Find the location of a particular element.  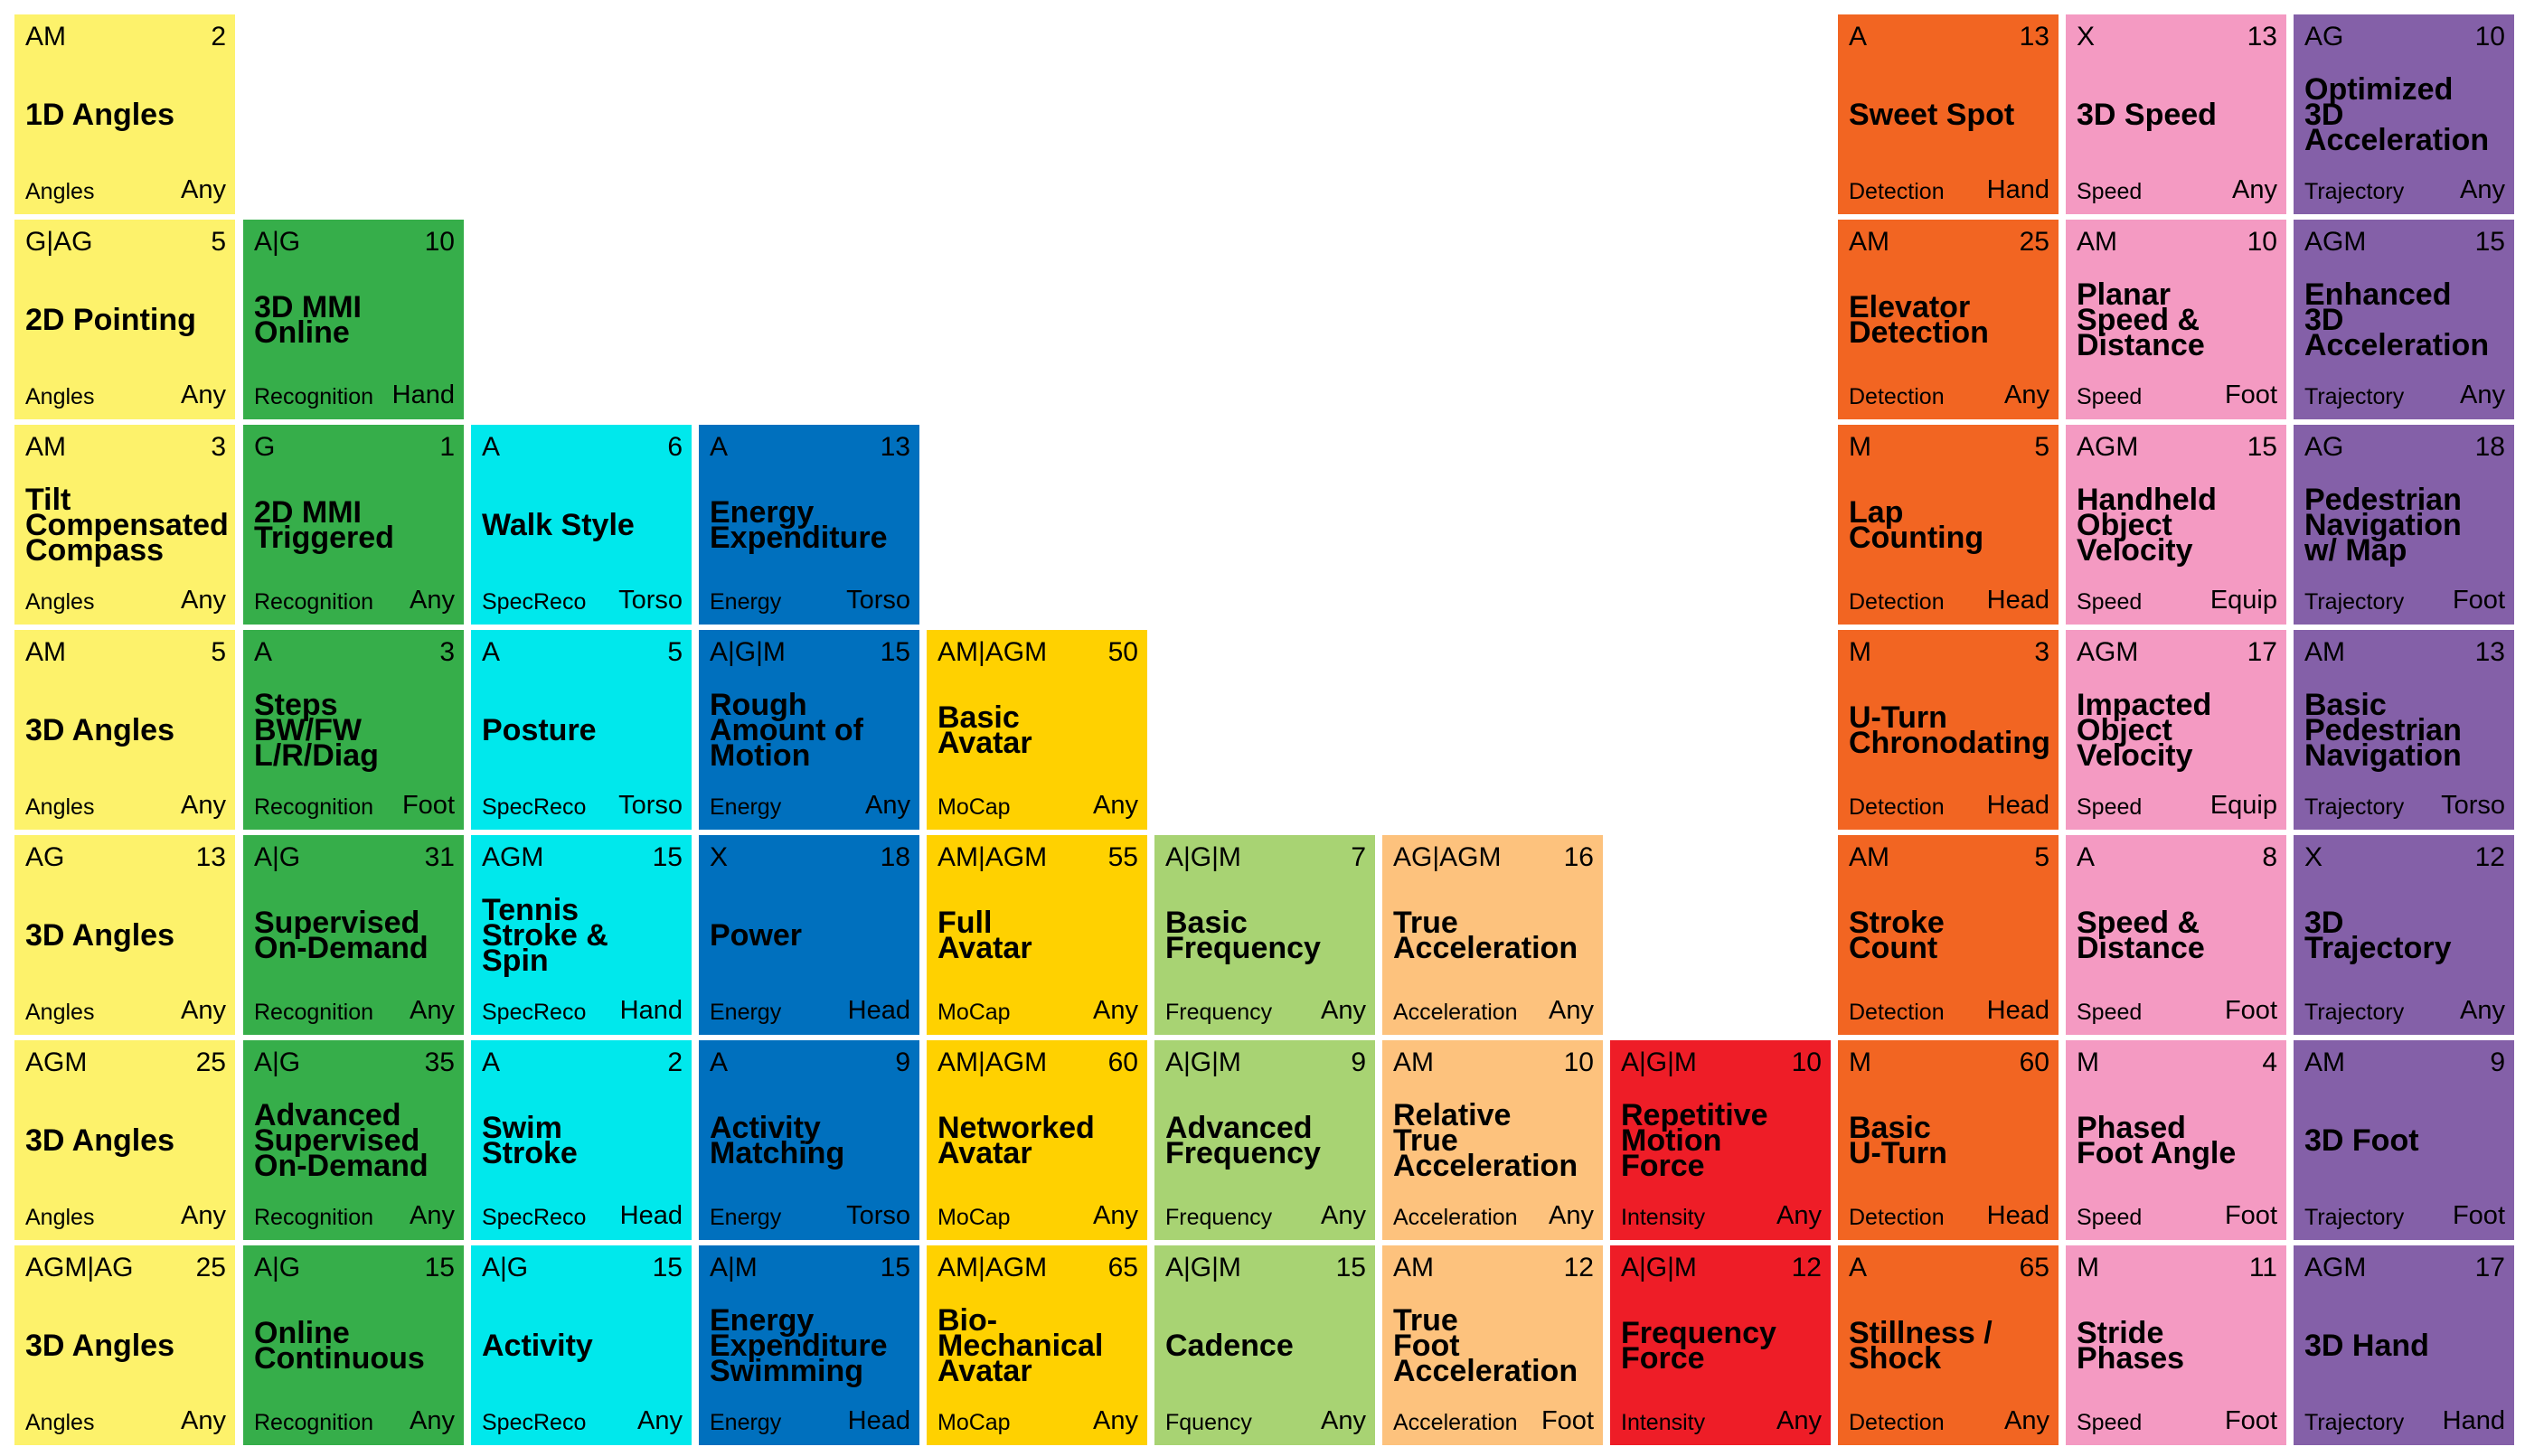

tile-speed: M 11 Stride Phases Speed Foot is located at coordinates (2176, 1345).